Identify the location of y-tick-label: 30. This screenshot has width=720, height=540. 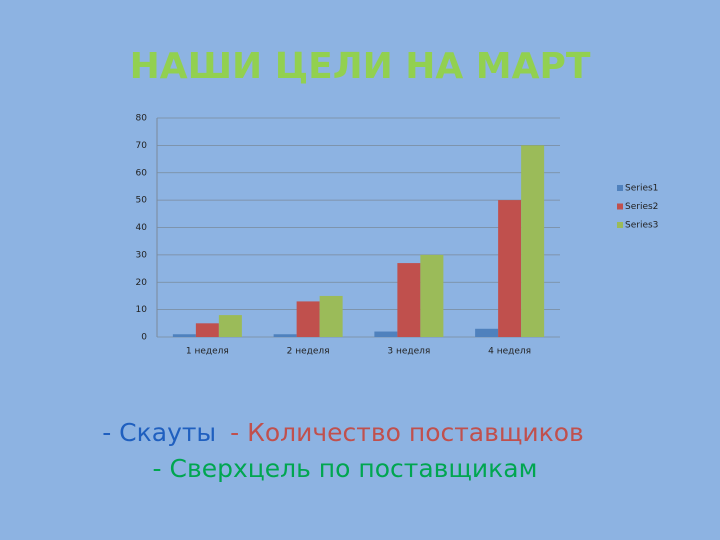
(142, 255).